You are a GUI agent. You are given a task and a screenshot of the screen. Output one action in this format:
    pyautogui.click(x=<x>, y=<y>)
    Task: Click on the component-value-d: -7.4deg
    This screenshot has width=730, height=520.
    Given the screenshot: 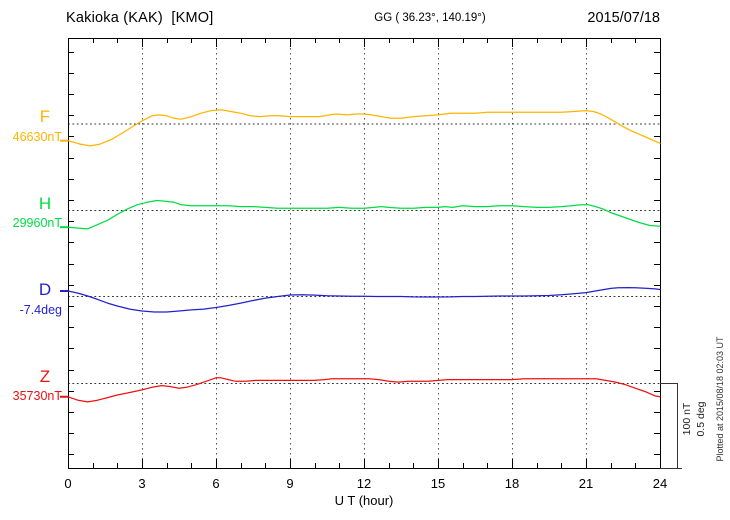 What is the action you would take?
    pyautogui.click(x=40, y=310)
    